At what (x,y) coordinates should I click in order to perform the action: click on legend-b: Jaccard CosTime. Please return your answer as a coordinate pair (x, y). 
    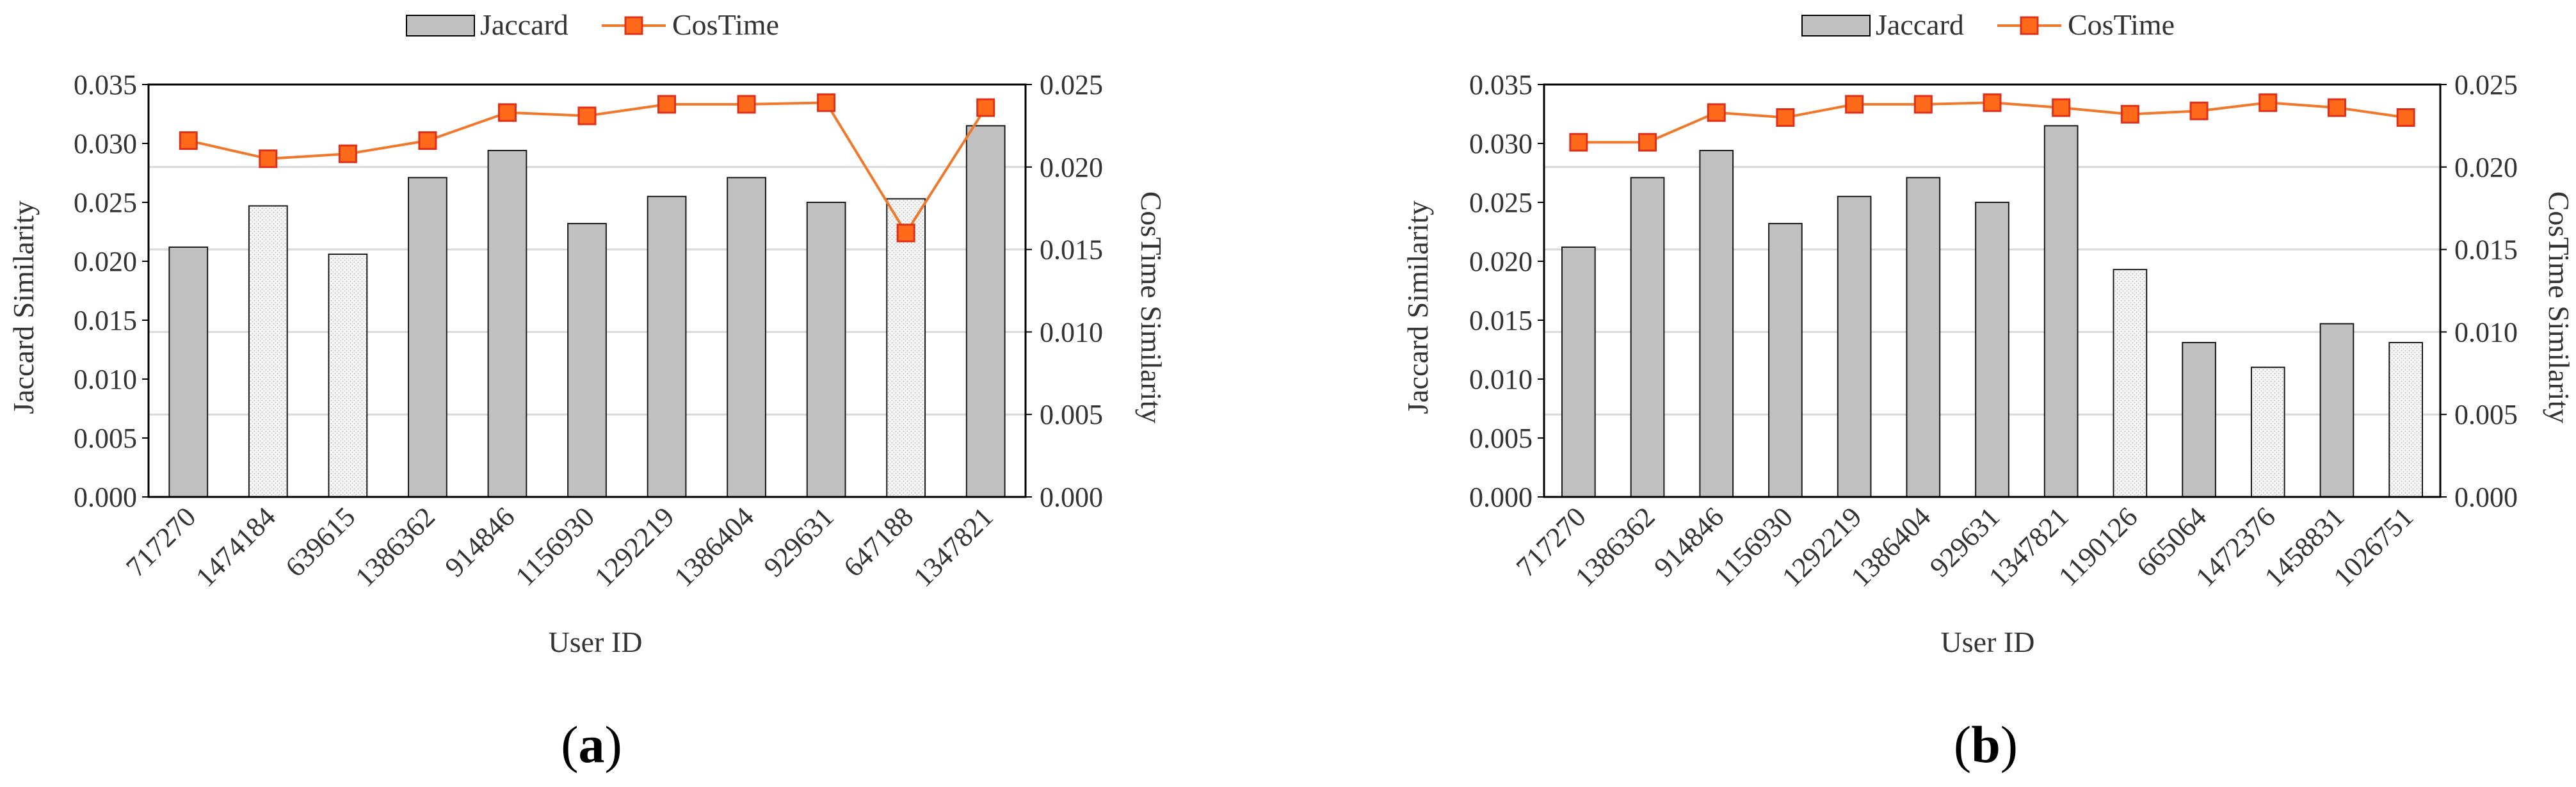
    Looking at the image, I should click on (1988, 24).